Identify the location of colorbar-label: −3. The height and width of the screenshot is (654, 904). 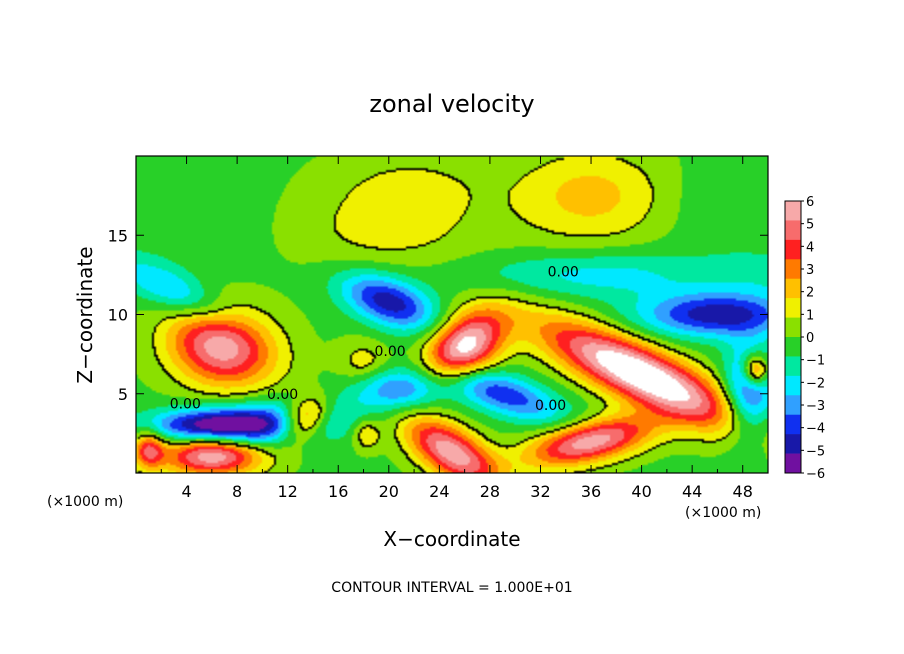
(815, 406).